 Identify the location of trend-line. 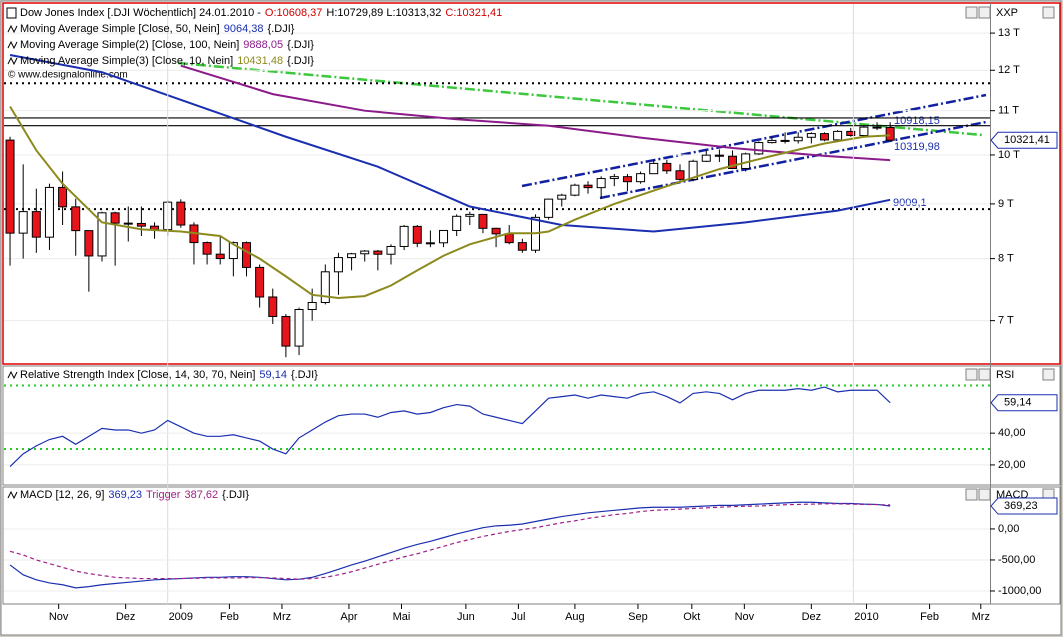
(793, 160).